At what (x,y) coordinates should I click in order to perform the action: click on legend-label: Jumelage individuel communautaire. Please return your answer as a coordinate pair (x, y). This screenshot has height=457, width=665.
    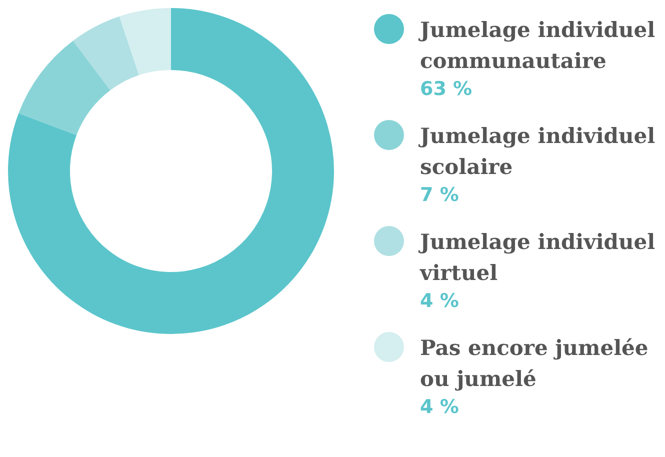
    Looking at the image, I should click on (538, 45).